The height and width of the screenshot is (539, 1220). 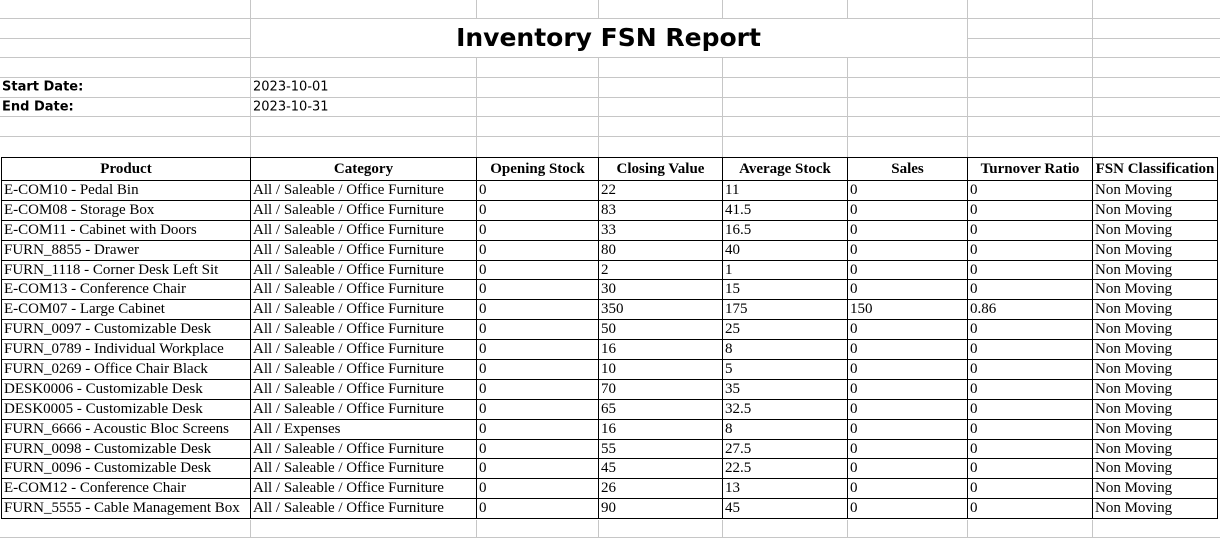 What do you see at coordinates (126, 250) in the screenshot?
I see `product-cell: FURN_8855 - Drawer` at bounding box center [126, 250].